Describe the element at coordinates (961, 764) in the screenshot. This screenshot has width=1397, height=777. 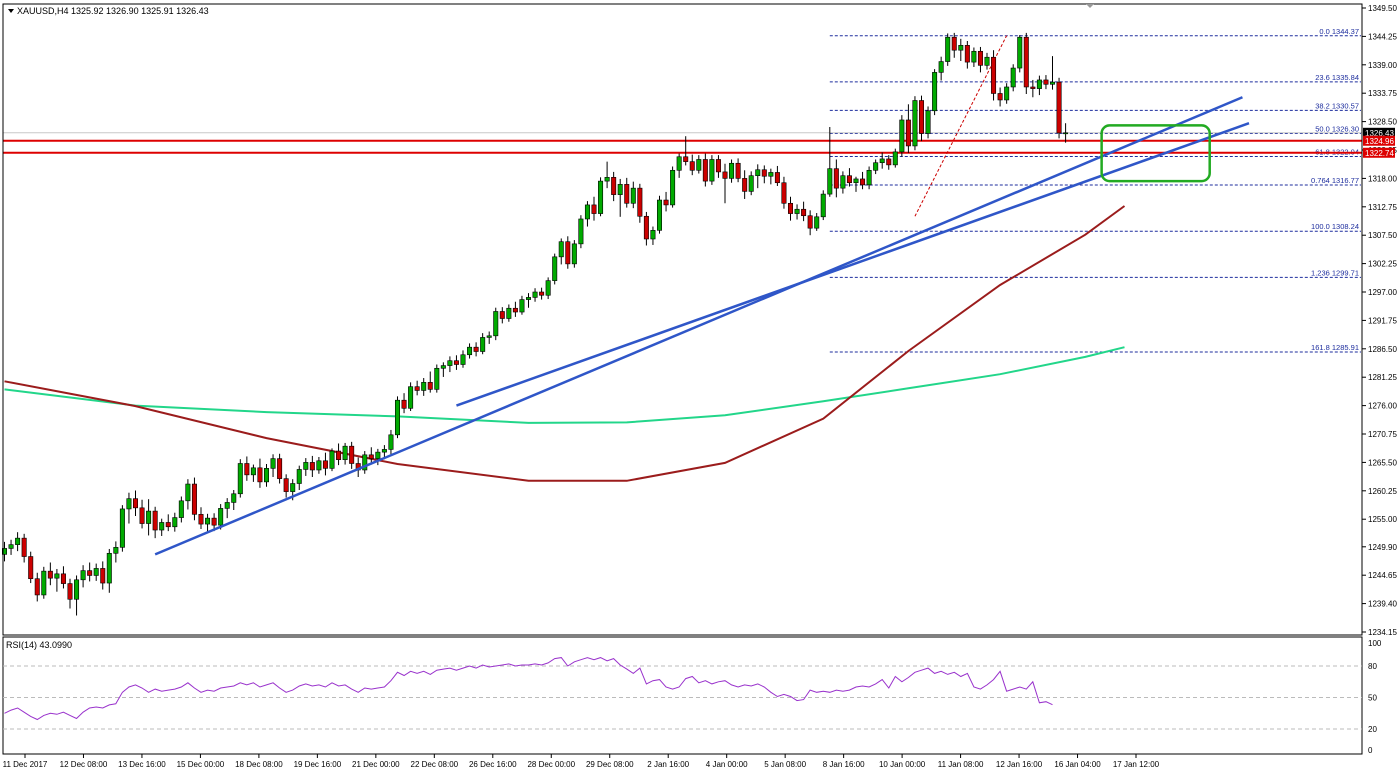
I see `time-tick-label: 11 Jan 08:00` at that location.